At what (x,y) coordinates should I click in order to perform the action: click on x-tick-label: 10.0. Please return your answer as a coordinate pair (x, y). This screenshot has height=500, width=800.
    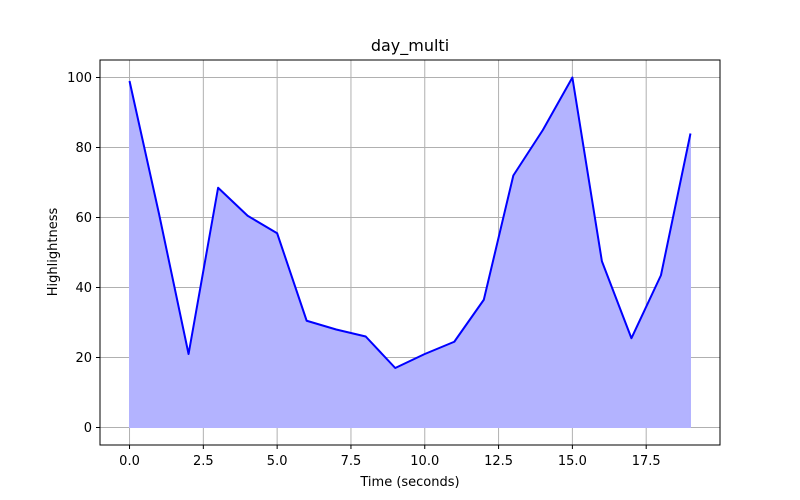
    Looking at the image, I should click on (424, 461).